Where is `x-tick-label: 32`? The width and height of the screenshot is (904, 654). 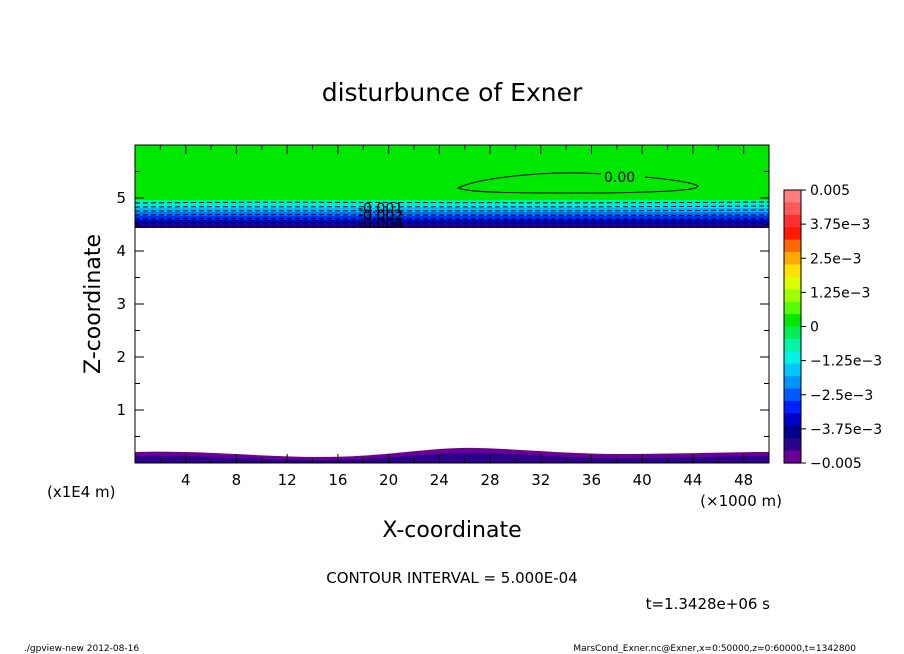 x-tick-label: 32 is located at coordinates (540, 480).